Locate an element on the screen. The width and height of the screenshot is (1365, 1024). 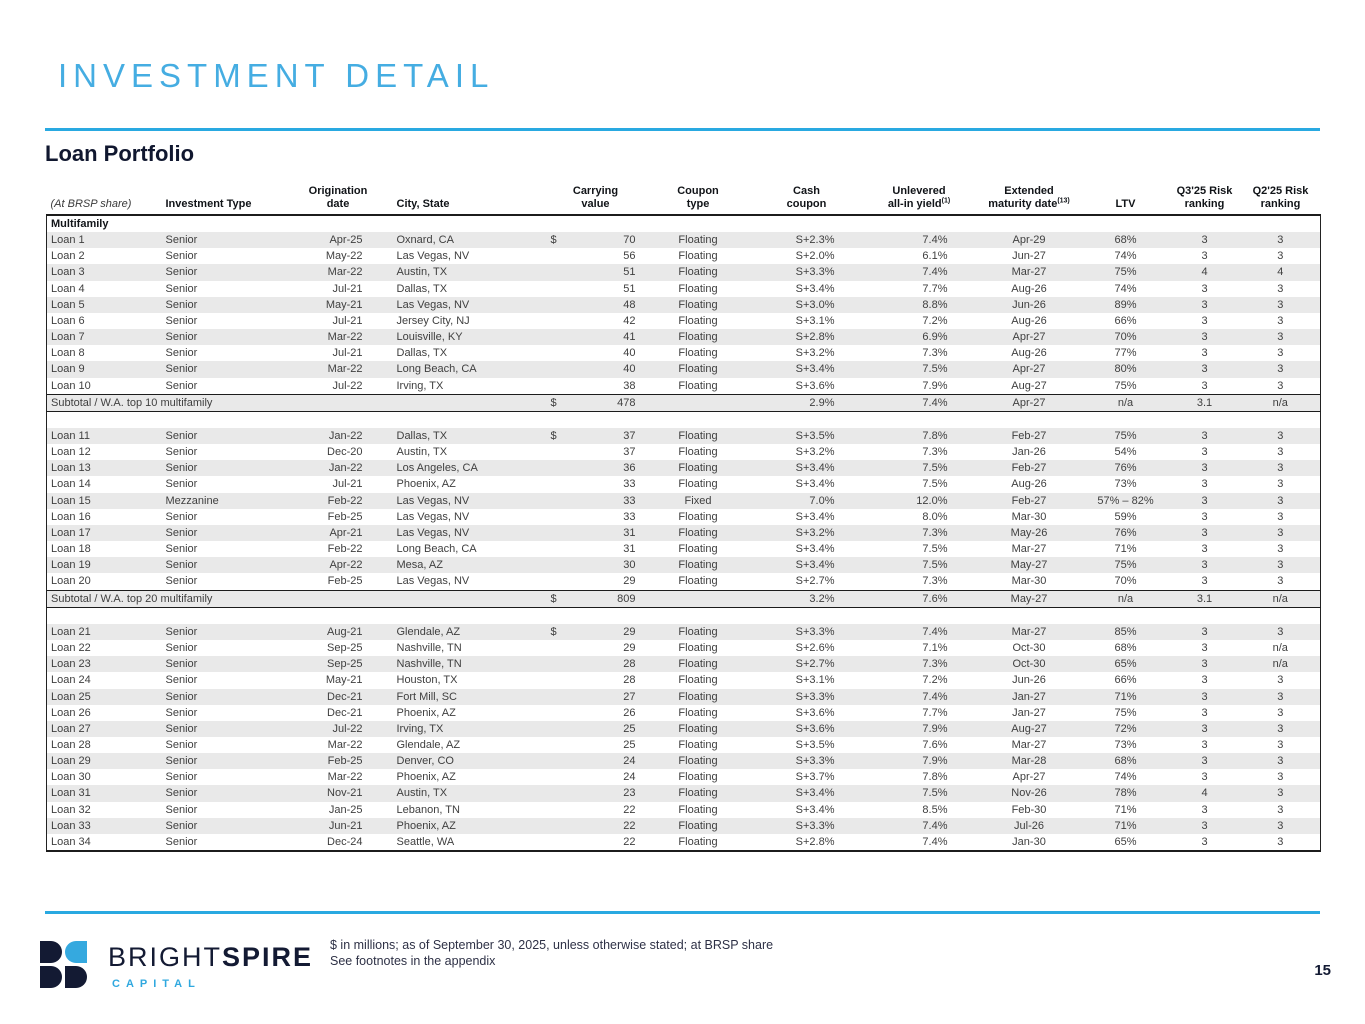
loan-cell-id: Loan 2 is located at coordinates (103, 256).